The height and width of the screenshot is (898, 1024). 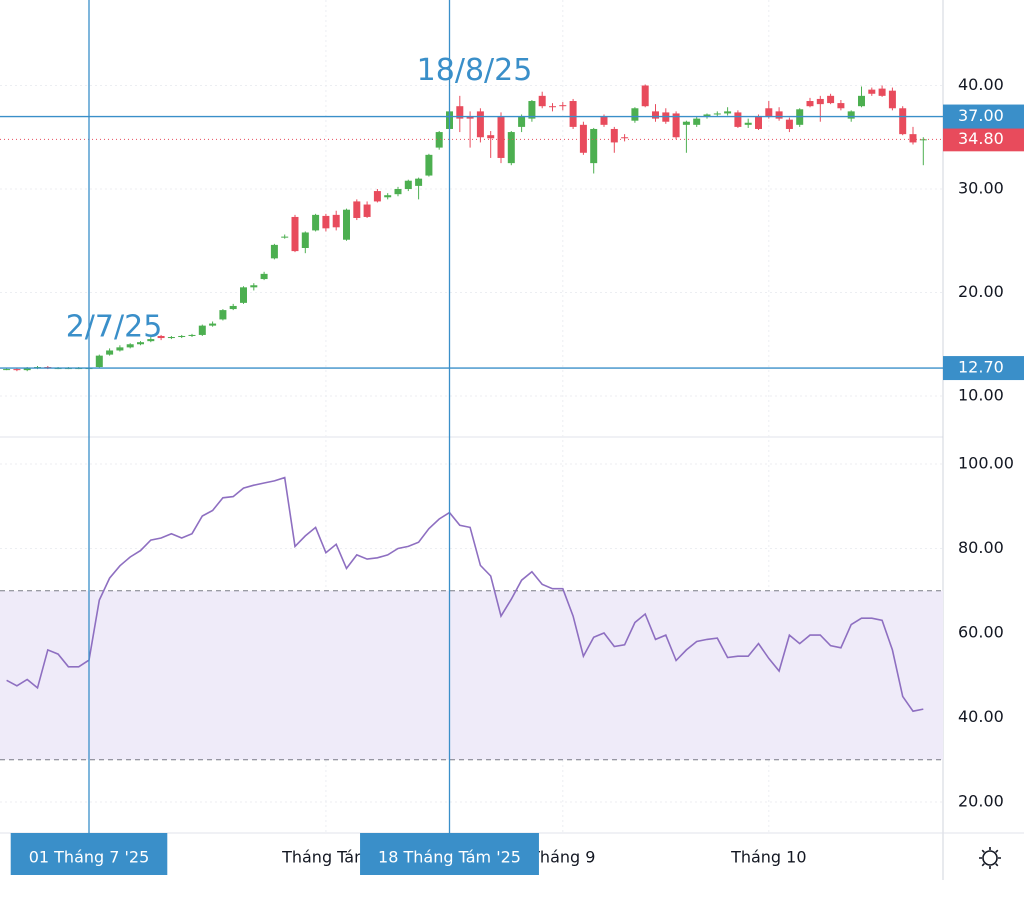 I want to click on x-marker-label: 01 Tháng 7 '25, so click(x=89, y=857).